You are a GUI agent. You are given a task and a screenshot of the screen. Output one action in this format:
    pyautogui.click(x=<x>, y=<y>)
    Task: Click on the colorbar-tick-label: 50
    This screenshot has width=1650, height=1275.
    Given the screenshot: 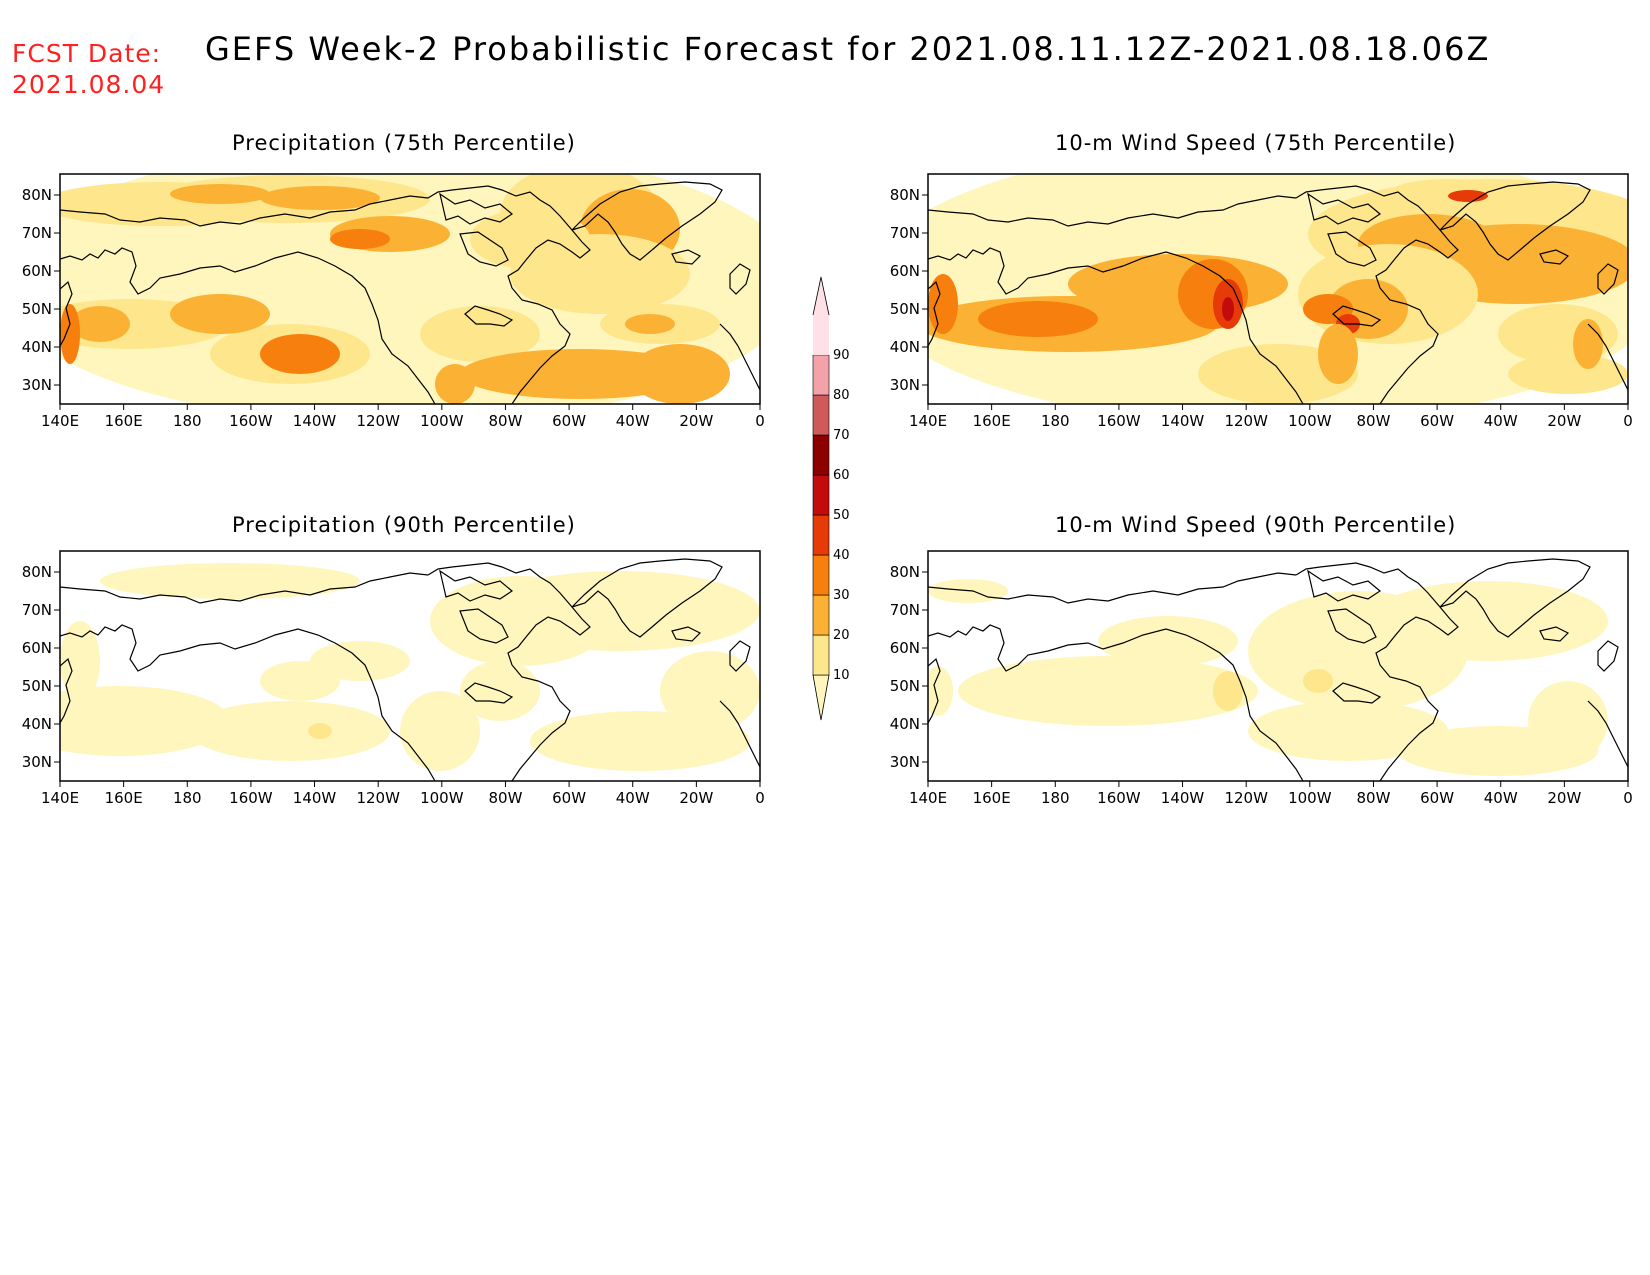 What is the action you would take?
    pyautogui.click(x=841, y=515)
    